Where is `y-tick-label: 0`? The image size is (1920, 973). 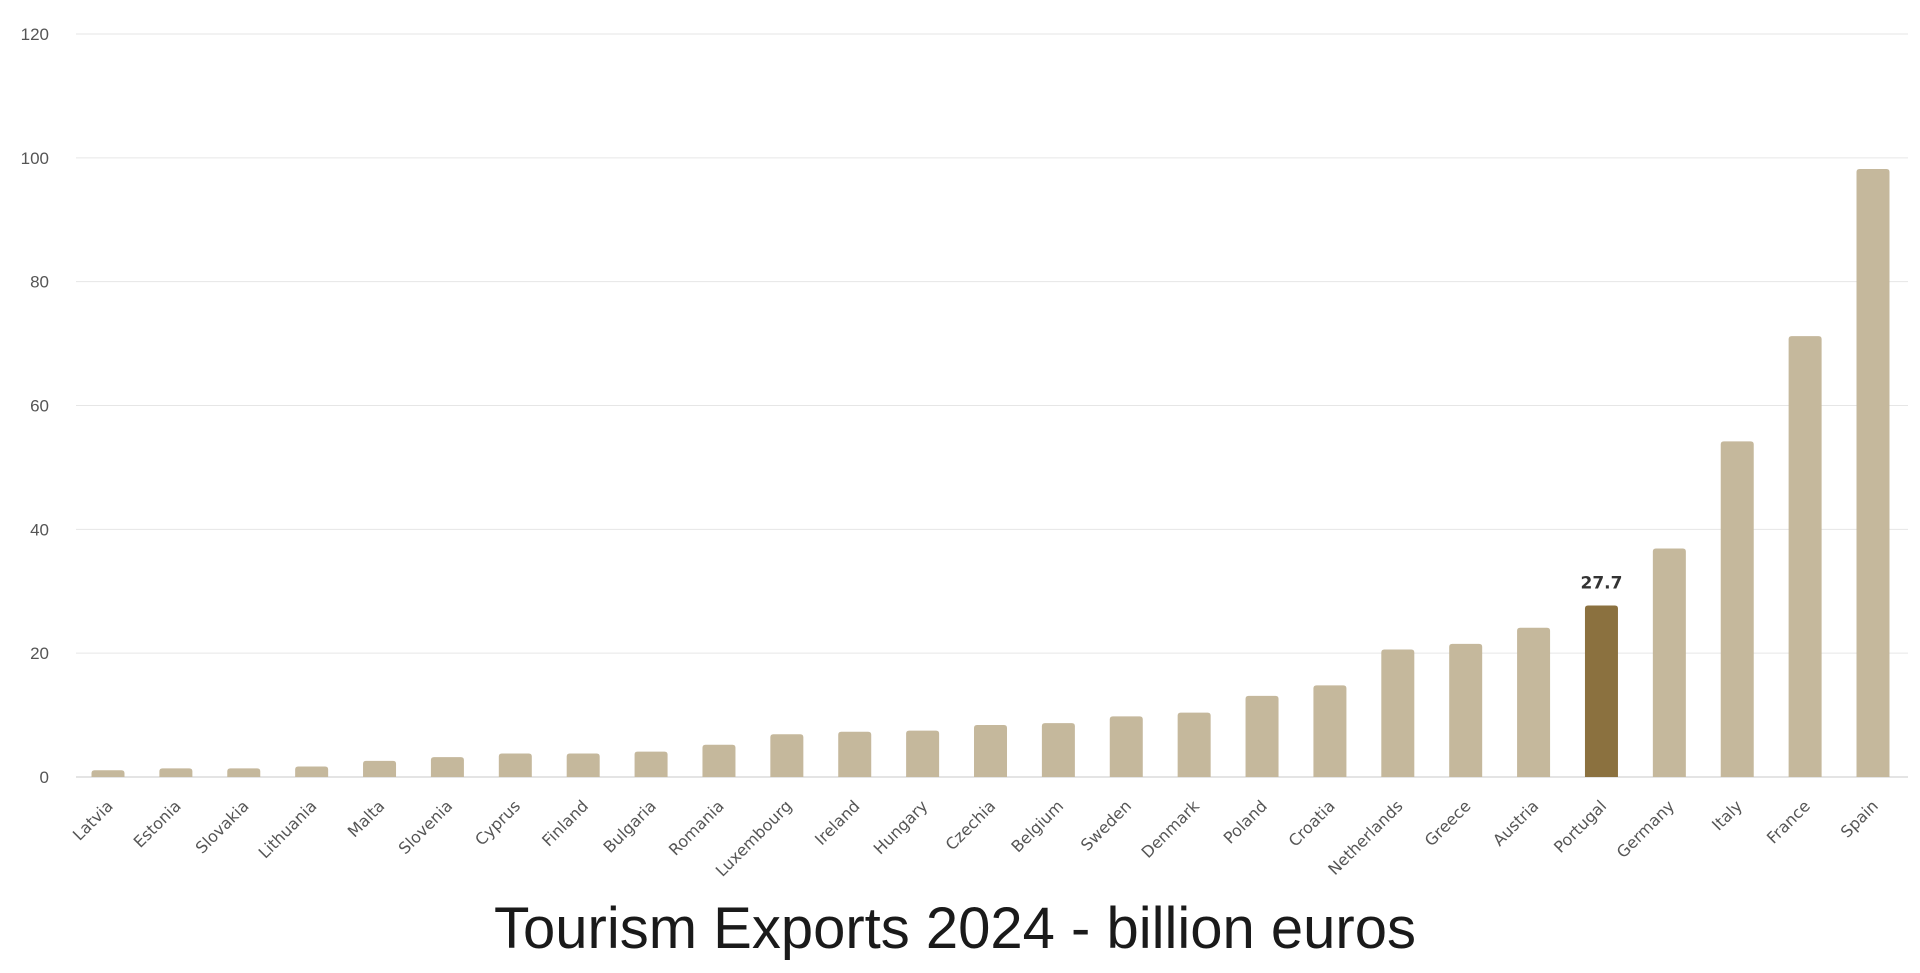
y-tick-label: 0 is located at coordinates (44, 777).